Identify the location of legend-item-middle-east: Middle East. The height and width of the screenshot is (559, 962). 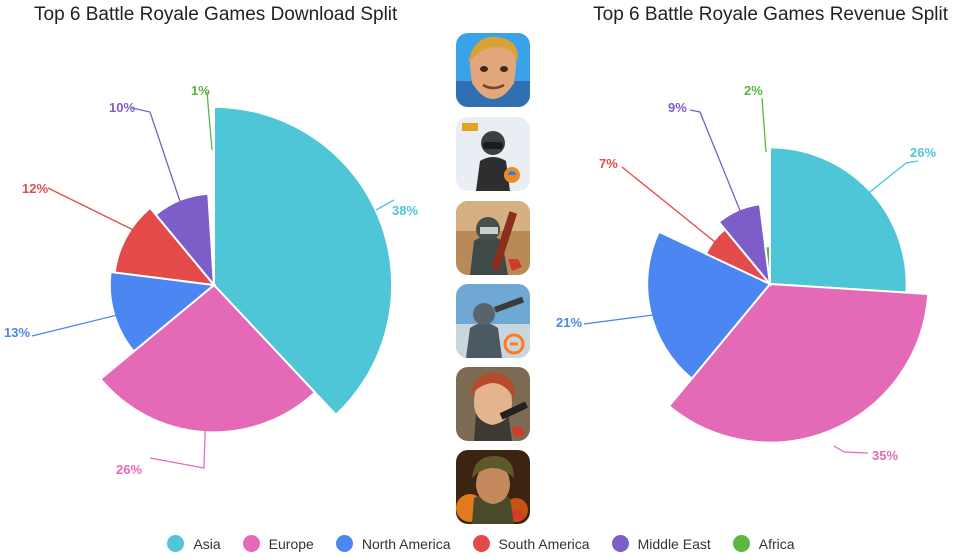
(661, 543).